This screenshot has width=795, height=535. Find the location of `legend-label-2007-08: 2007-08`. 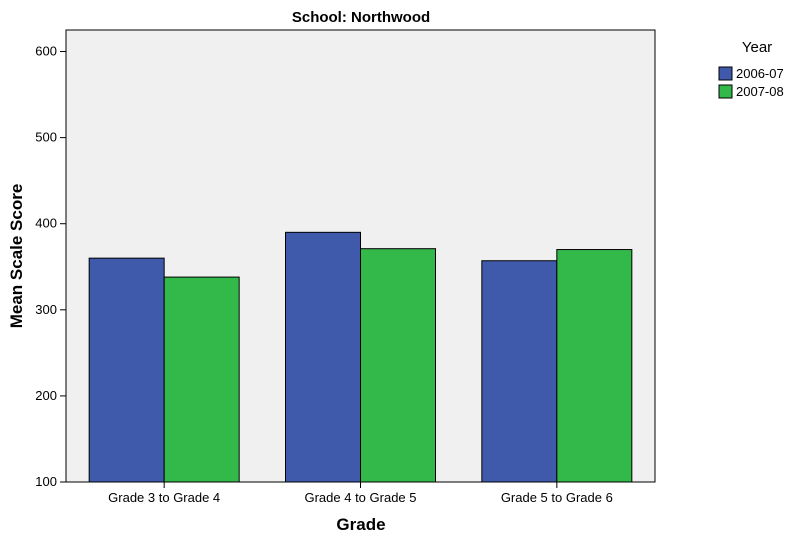

legend-label-2007-08: 2007-08 is located at coordinates (760, 91).